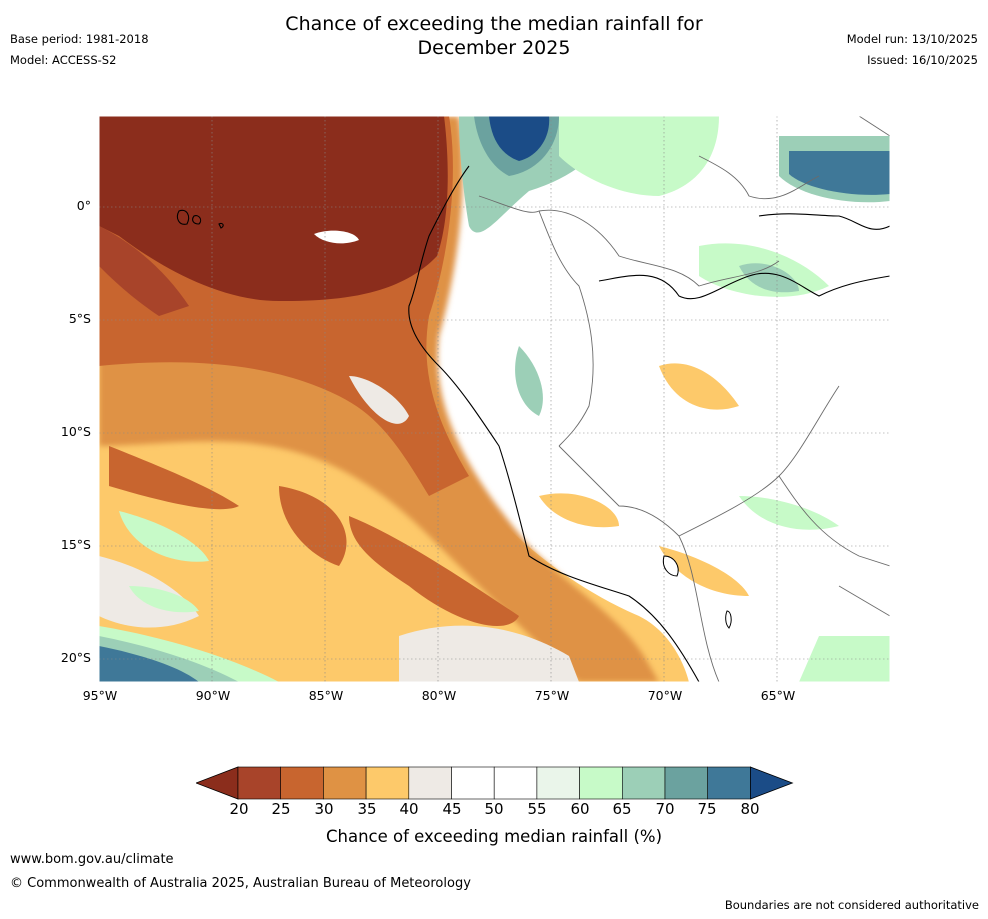 The image size is (988, 919). What do you see at coordinates (665, 695) in the screenshot?
I see `lon-tick-70w: 70°W` at bounding box center [665, 695].